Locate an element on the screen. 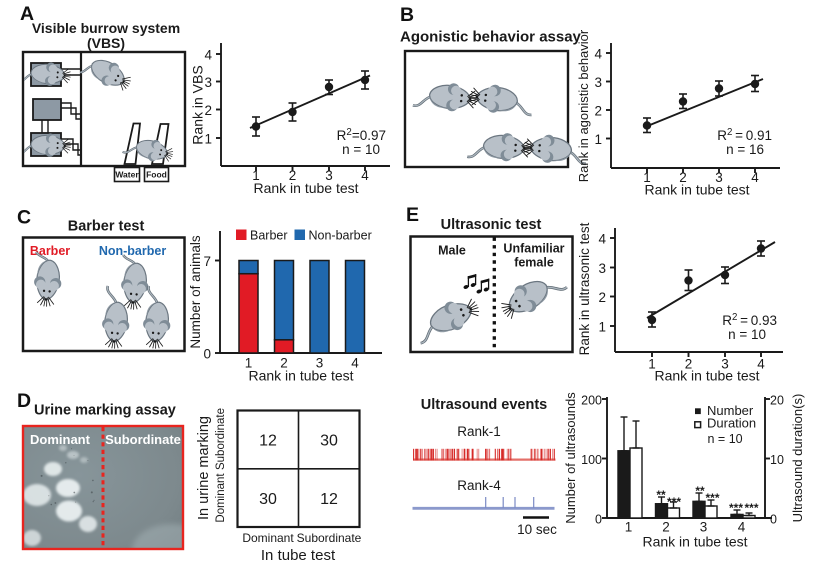  svg-text: B is located at coordinates (407, 15).